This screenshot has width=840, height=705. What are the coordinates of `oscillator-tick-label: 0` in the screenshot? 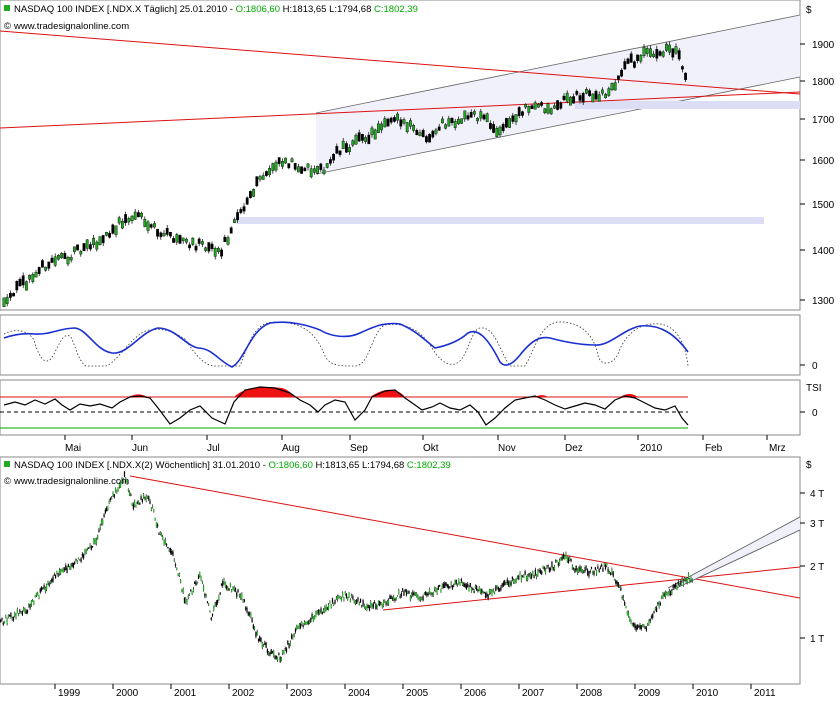 It's located at (815, 366).